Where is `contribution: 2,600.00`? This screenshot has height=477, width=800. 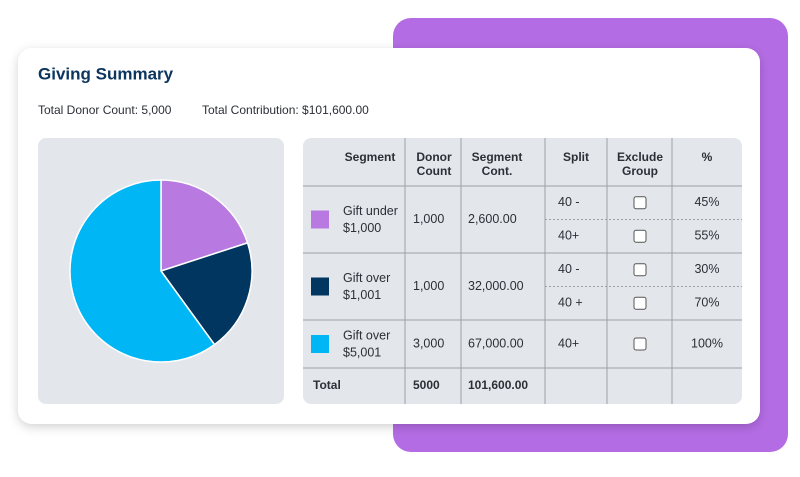 contribution: 2,600.00 is located at coordinates (492, 219).